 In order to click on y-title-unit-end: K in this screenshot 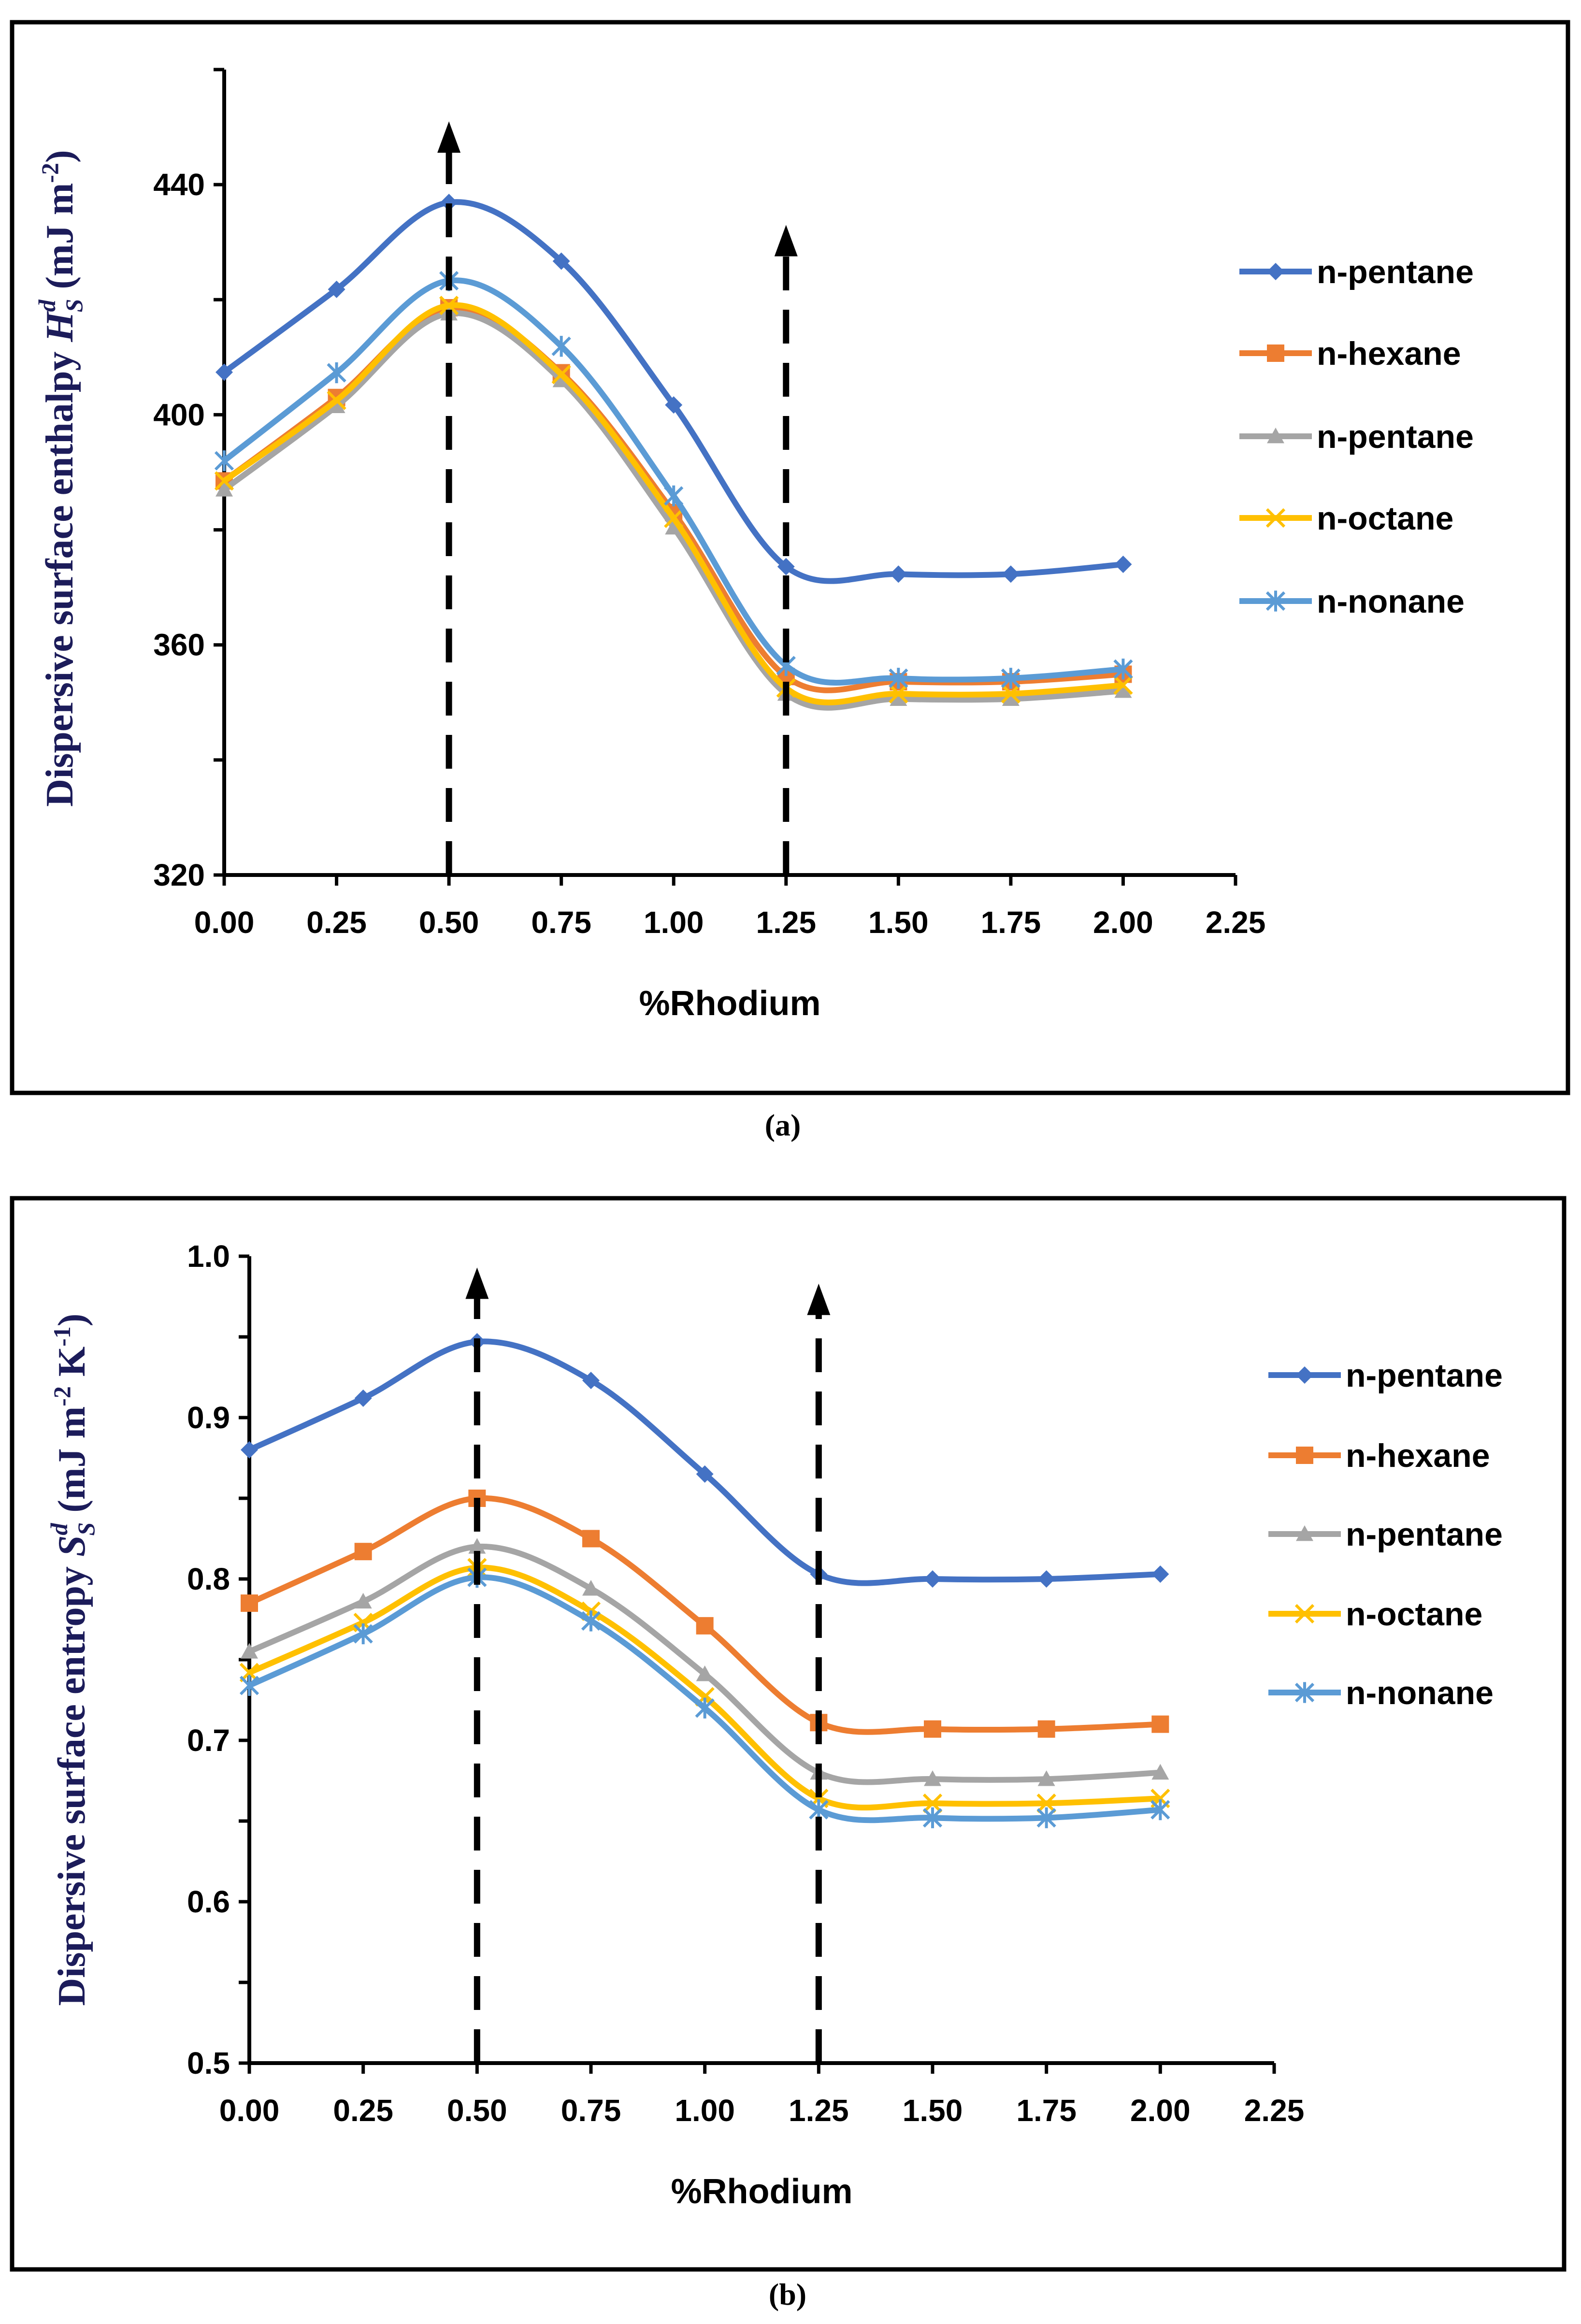, I will do `click(72, 1366)`.